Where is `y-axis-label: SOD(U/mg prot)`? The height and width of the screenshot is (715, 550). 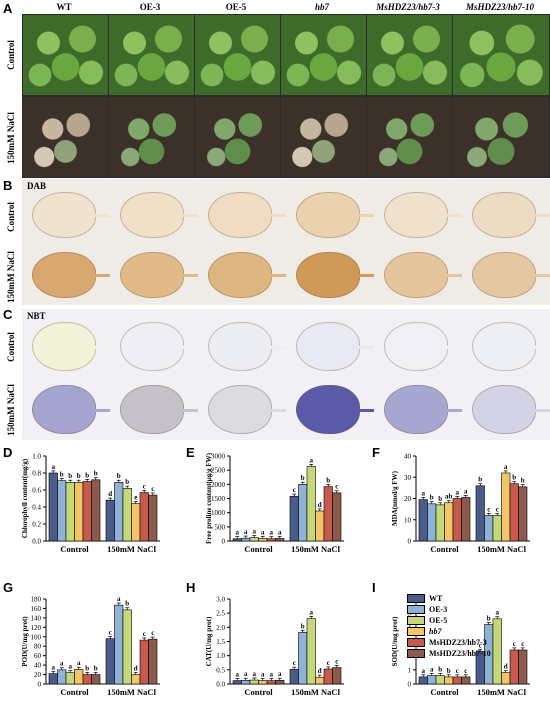 y-axis-label: SOD(U/mg prot) is located at coordinates (395, 641).